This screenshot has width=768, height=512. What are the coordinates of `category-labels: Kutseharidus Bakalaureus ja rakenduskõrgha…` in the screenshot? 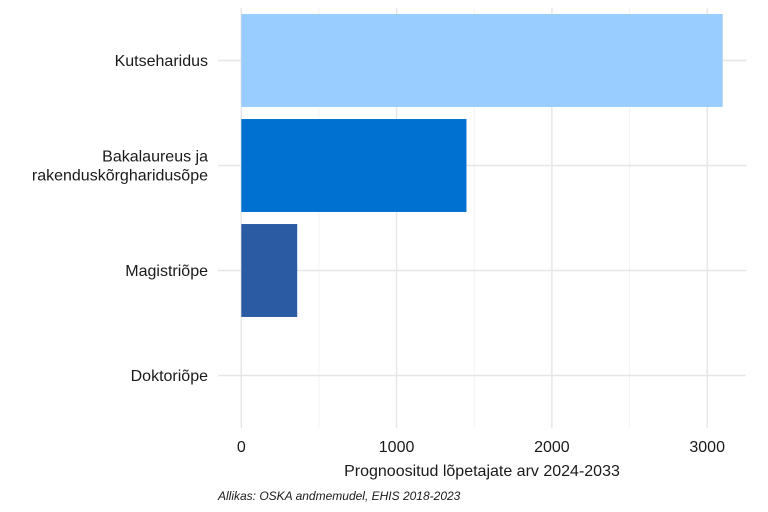 It's located at (120, 219).